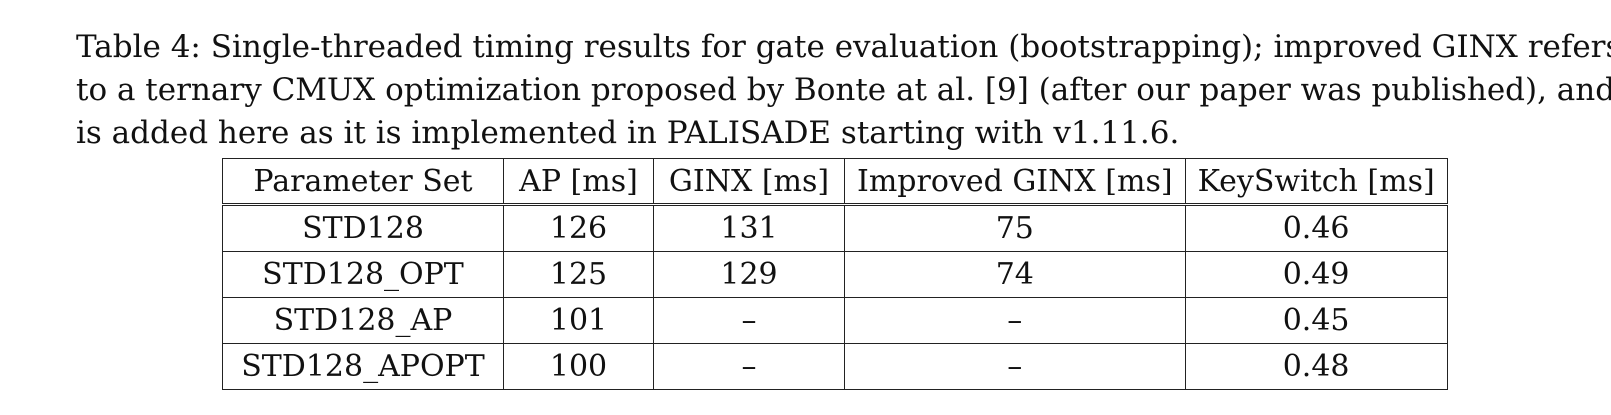  I want to click on table-row: STD128_APOPT 100 – – 0.48, so click(835, 366).